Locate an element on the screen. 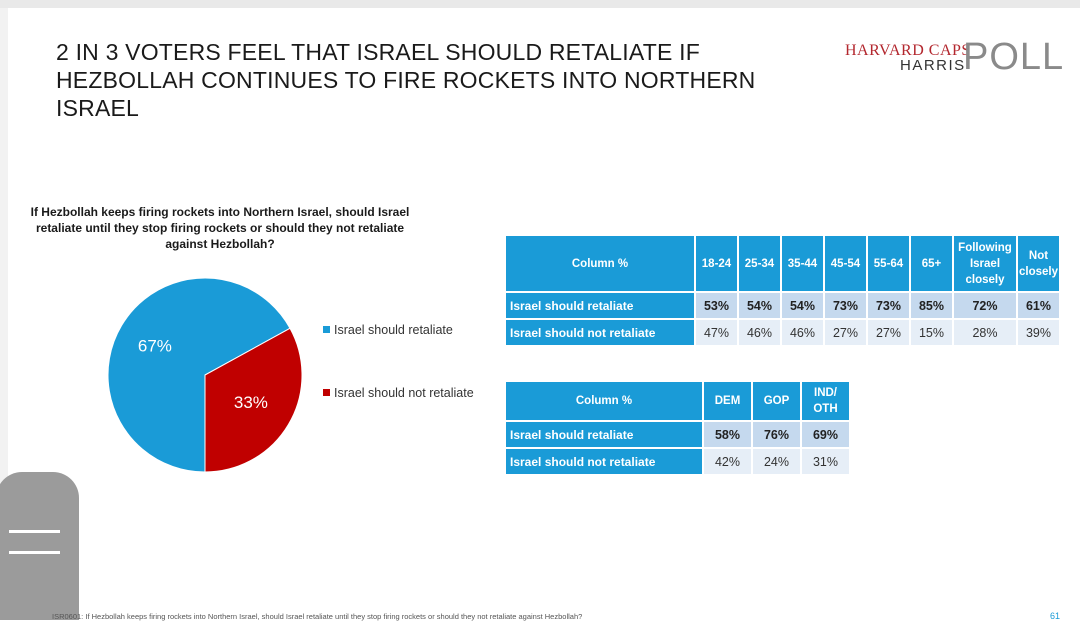 Image resolution: width=1080 pixels, height=621 pixels. table-cell: 85% is located at coordinates (931, 305).